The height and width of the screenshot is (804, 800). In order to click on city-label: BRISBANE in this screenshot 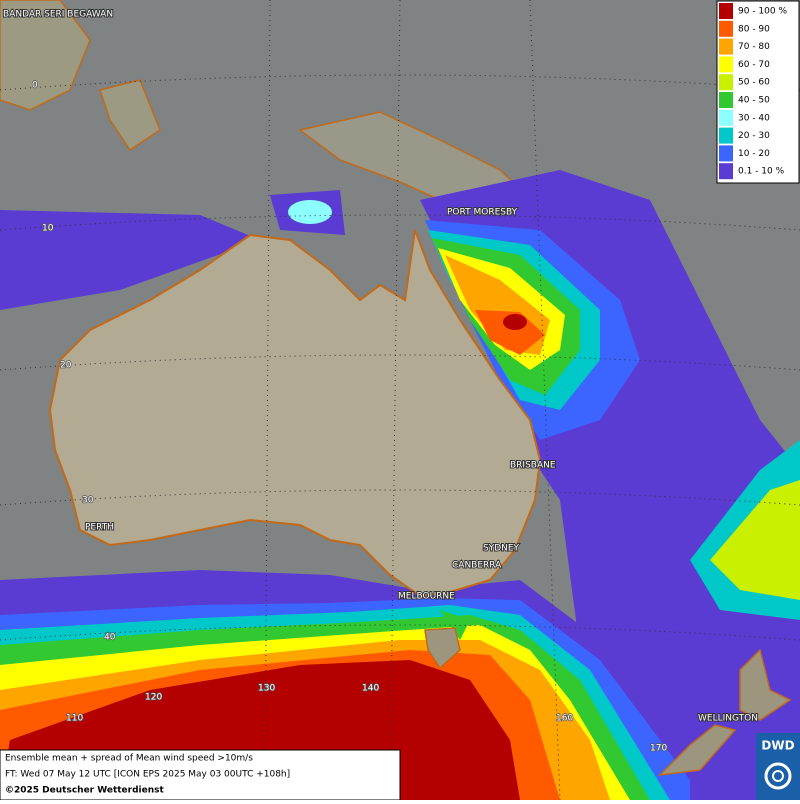, I will do `click(533, 466)`.